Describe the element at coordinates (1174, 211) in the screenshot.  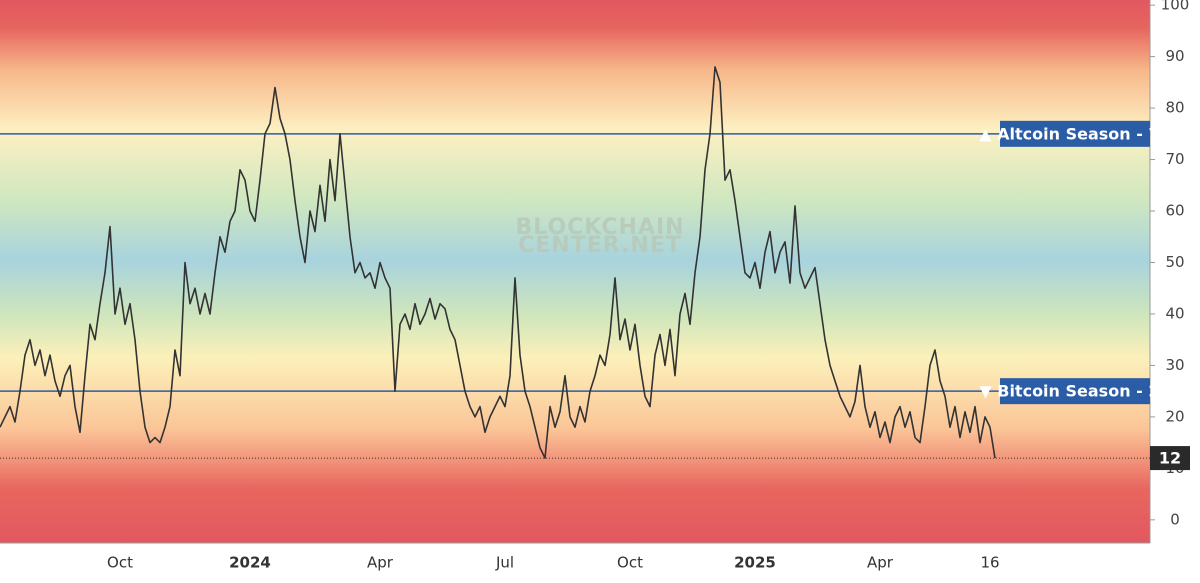
I see `y-tick-label: 60` at that location.